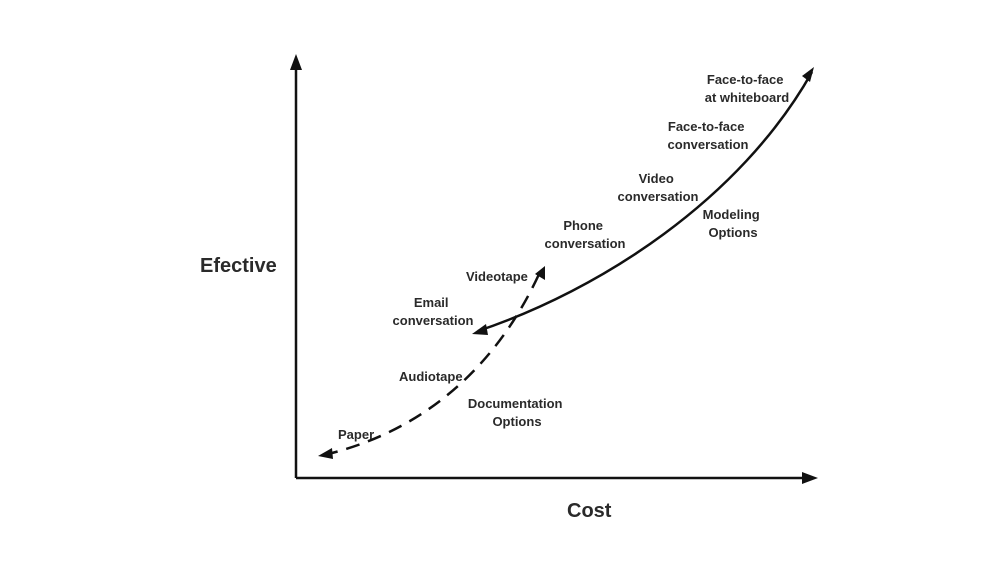 This screenshot has width=1000, height=563. Describe the element at coordinates (517, 412) in the screenshot. I see `documentation-options-label: Documentation Options` at that location.